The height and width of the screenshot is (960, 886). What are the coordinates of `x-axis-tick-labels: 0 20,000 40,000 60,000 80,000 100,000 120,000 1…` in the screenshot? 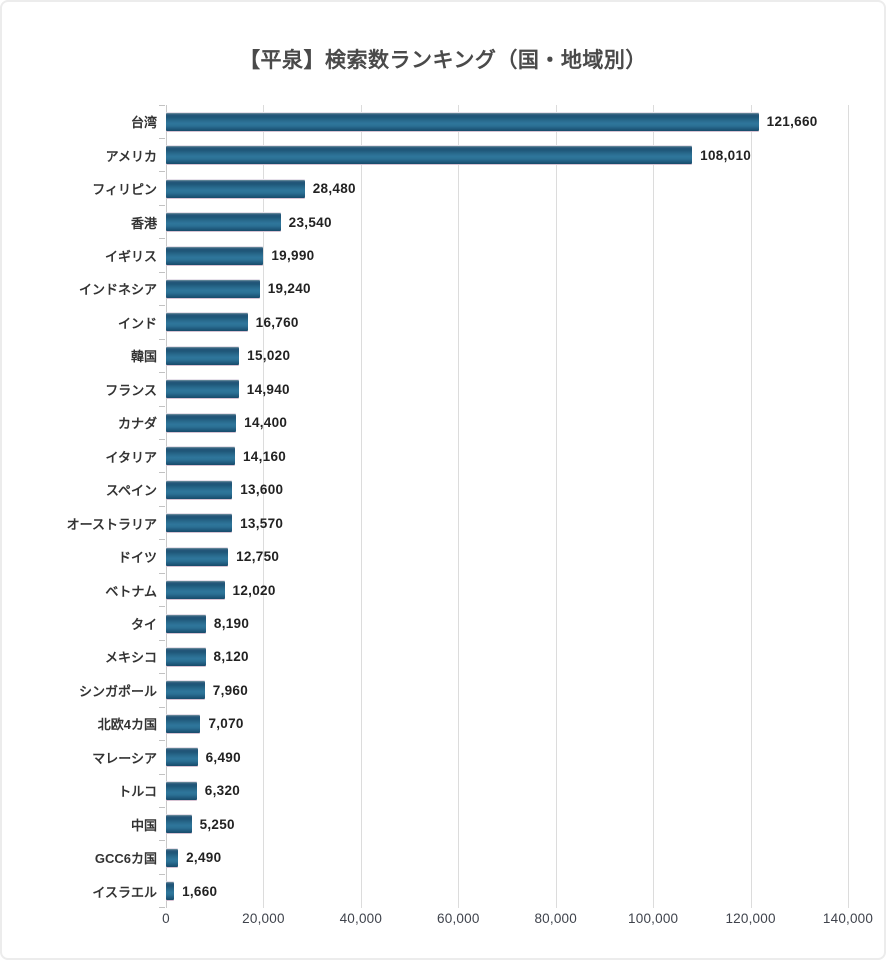 It's located at (517, 922).